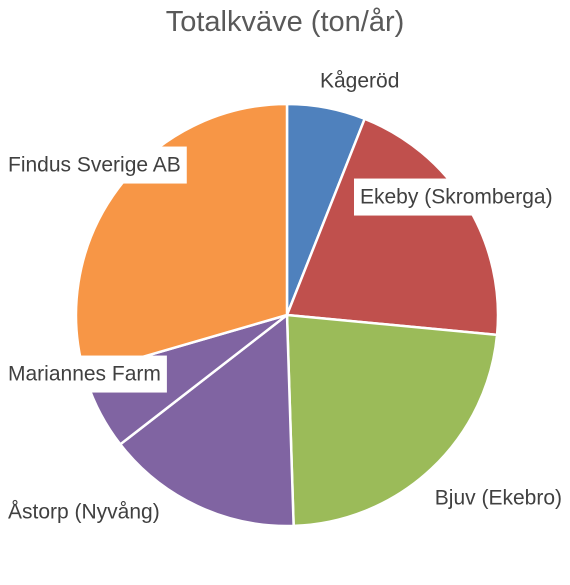  I want to click on slice-label: Kågeröd, so click(359, 81).